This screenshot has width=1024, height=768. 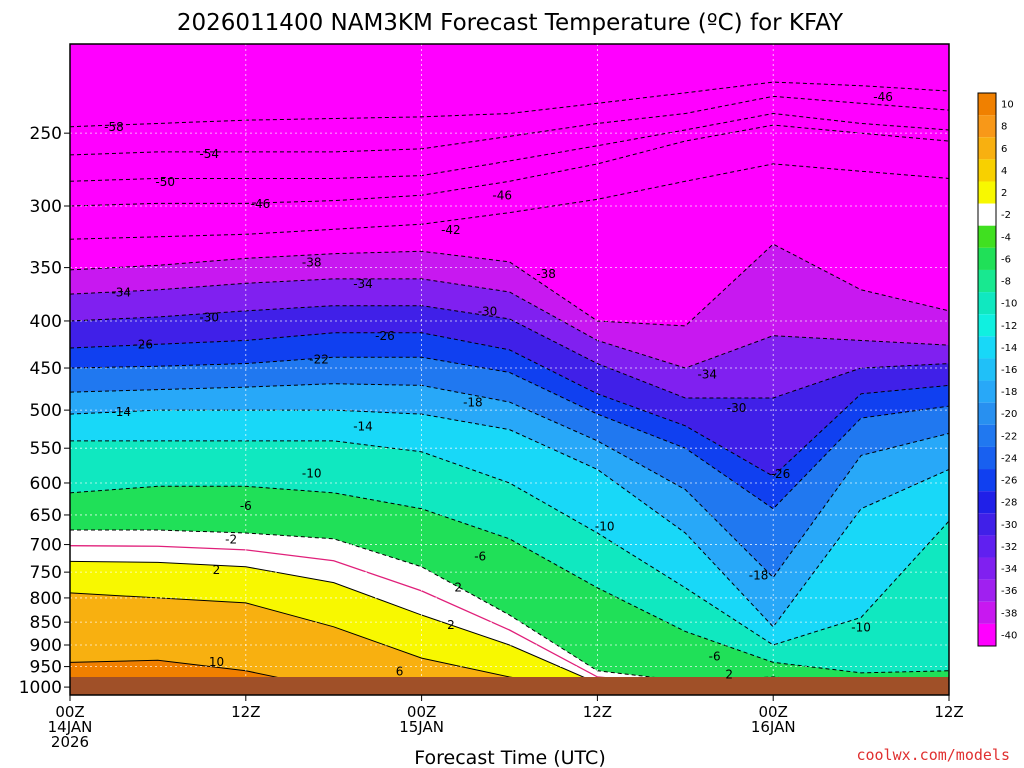 I want to click on contour-label: -54, so click(x=209, y=154).